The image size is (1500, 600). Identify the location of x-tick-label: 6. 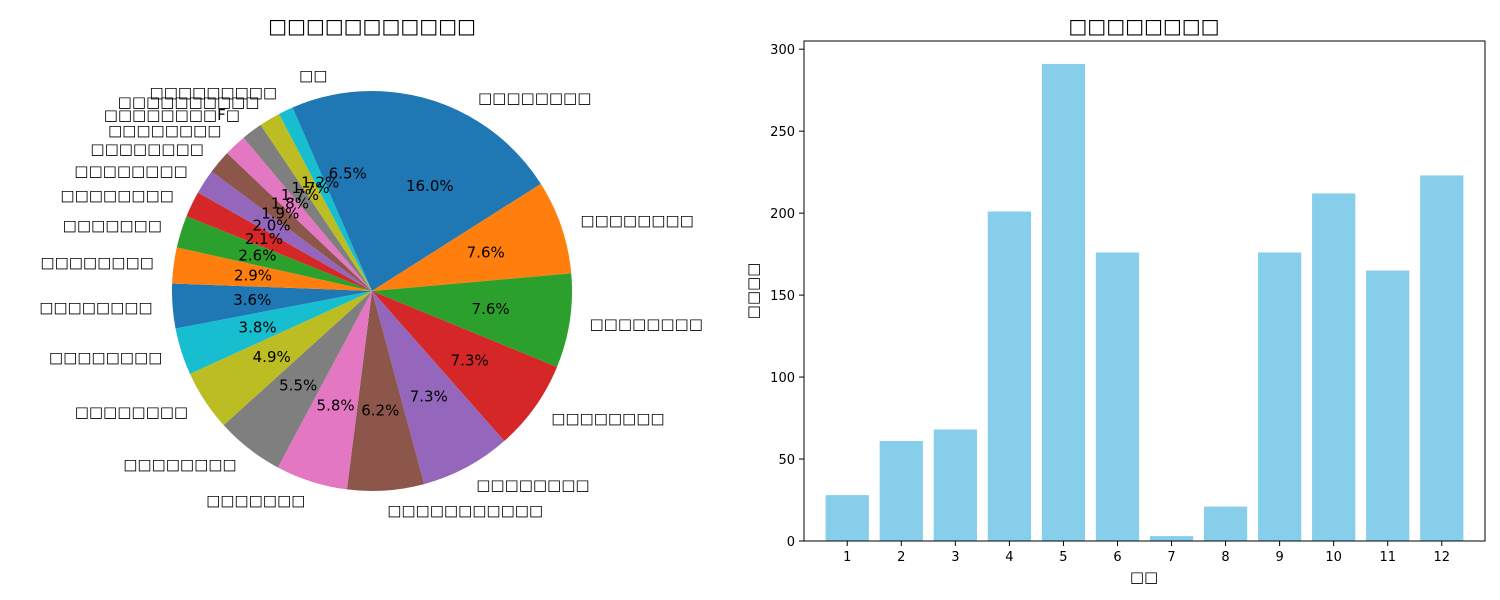
(1117, 557).